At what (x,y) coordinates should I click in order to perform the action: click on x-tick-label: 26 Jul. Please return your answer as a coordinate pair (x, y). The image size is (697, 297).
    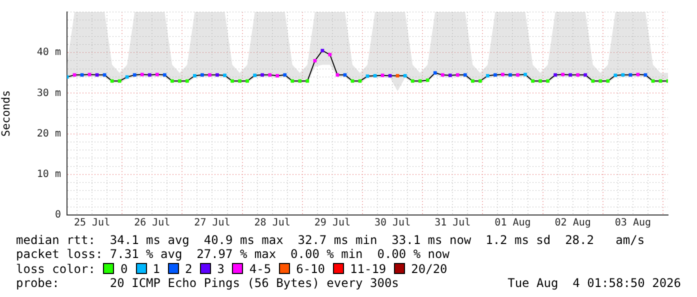
    Looking at the image, I should click on (152, 223).